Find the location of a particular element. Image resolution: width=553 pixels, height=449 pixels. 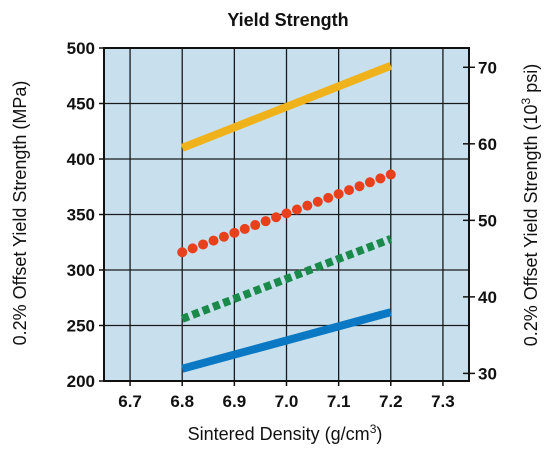

x-axis-label: Sintered Density (g/cm3) is located at coordinates (285, 433).